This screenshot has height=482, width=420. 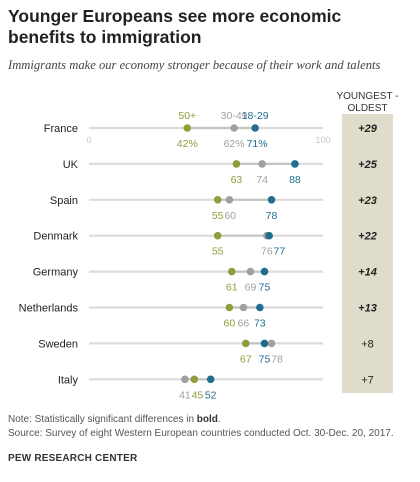 What do you see at coordinates (234, 116) in the screenshot?
I see `legend-label-30-49: 30-49` at bounding box center [234, 116].